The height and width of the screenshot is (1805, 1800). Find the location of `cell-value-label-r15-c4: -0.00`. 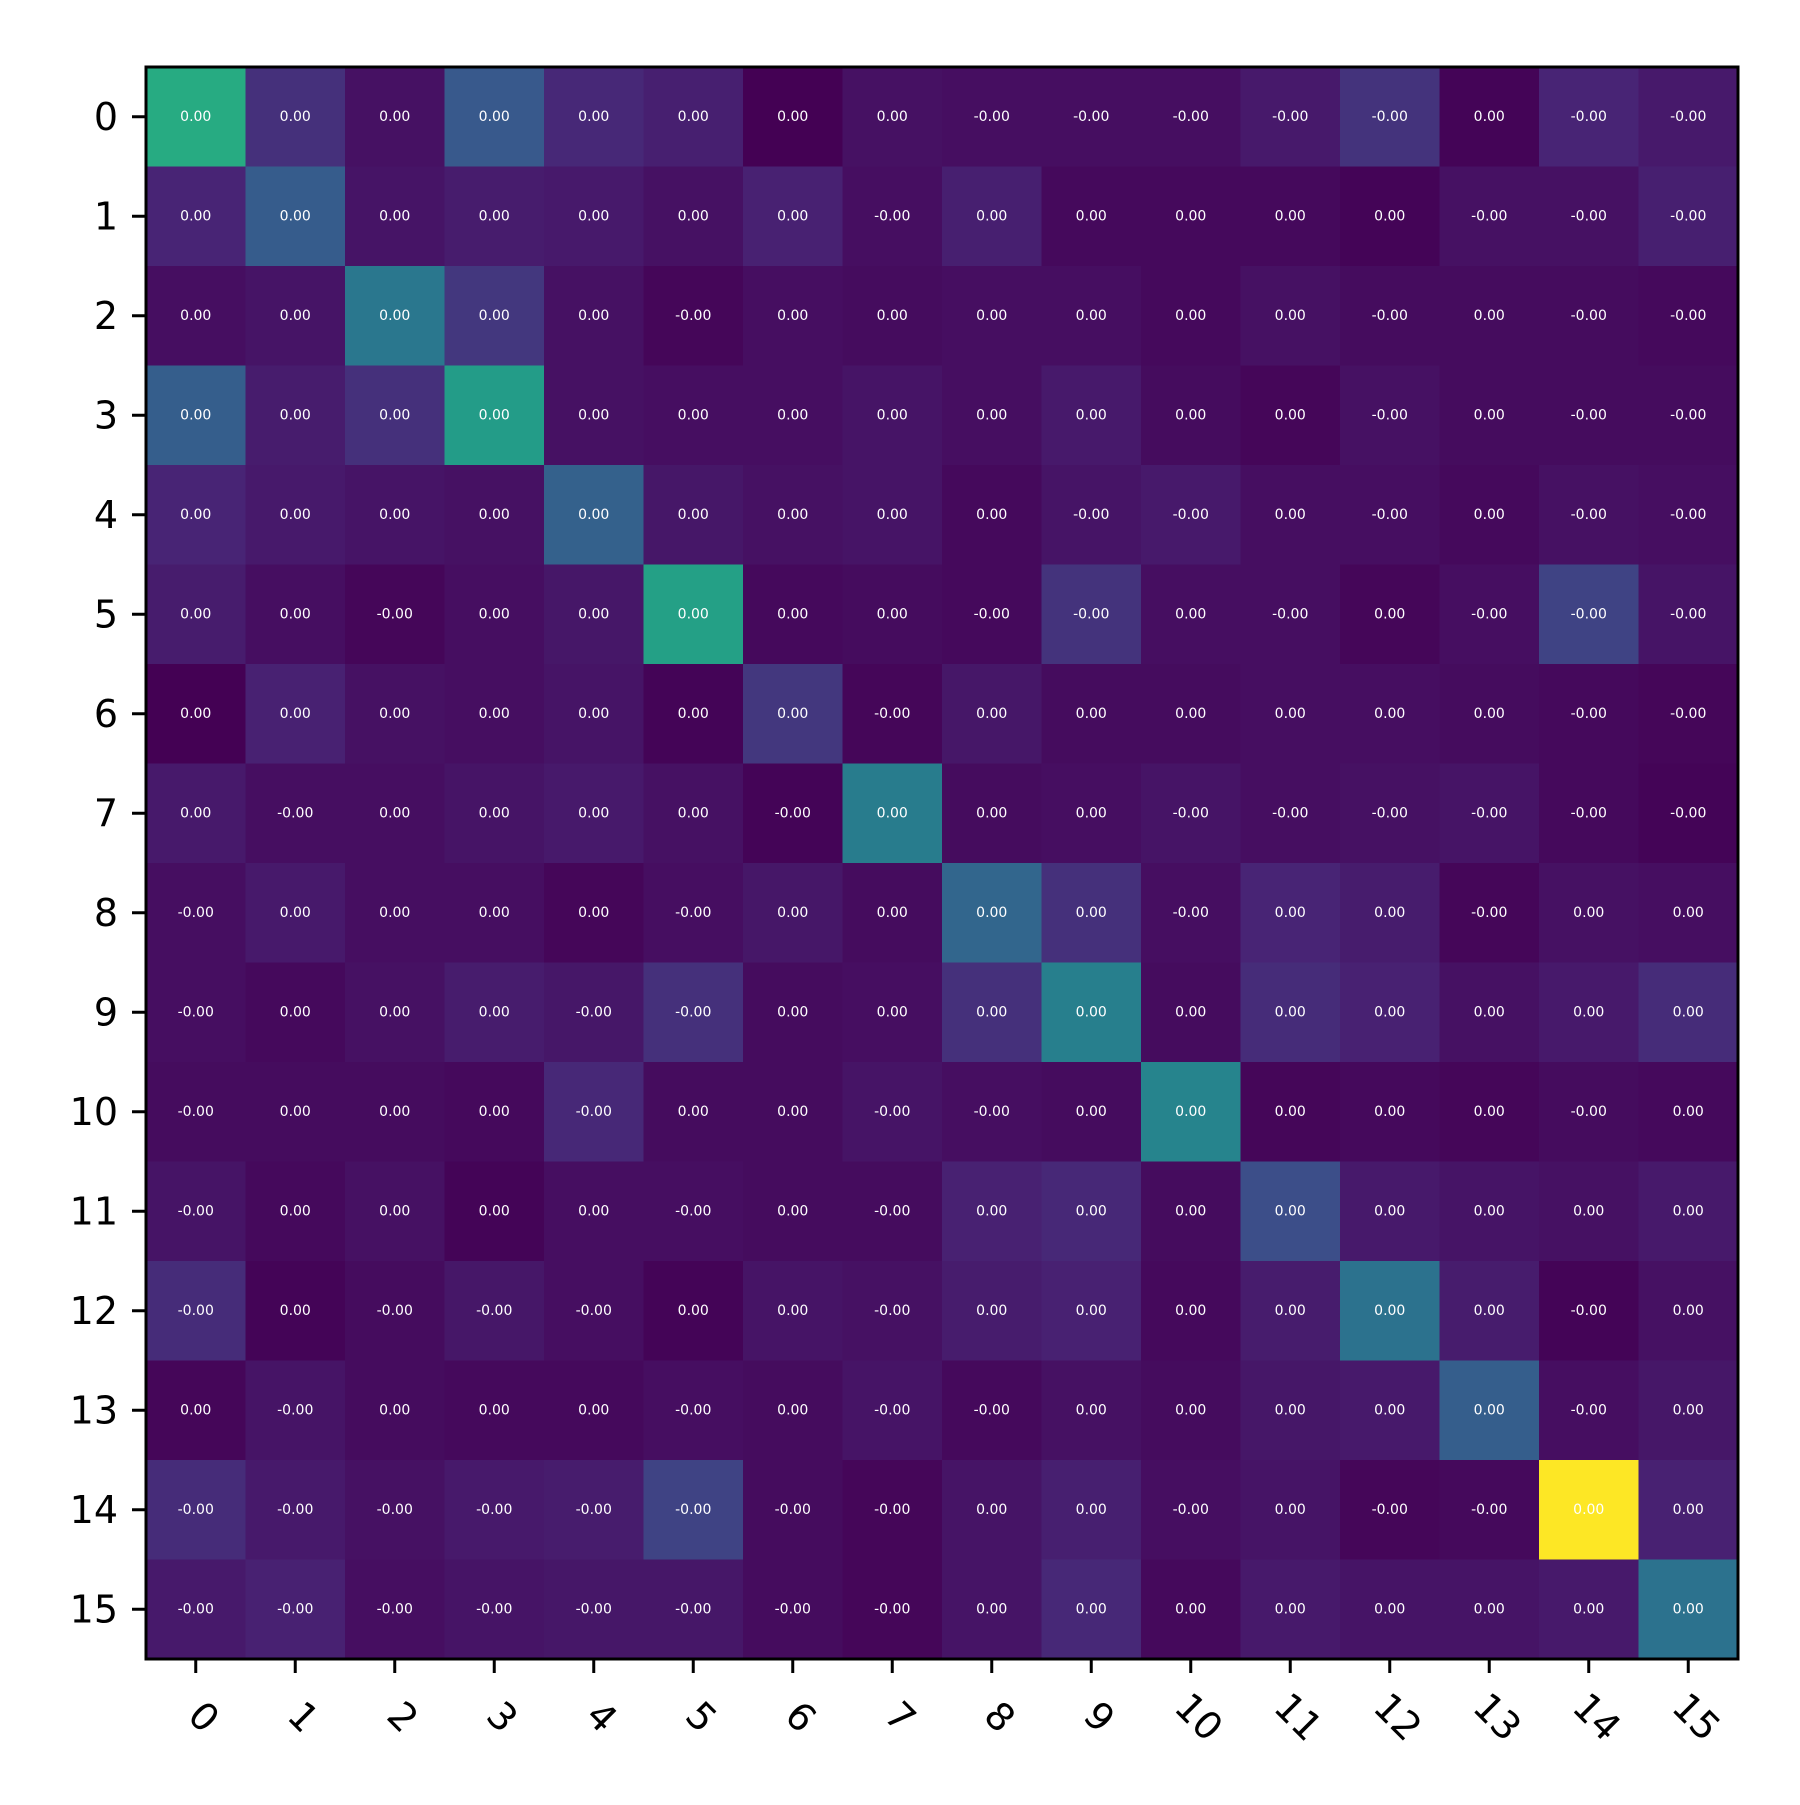

cell-value-label-r15-c4: -0.00 is located at coordinates (594, 1609).